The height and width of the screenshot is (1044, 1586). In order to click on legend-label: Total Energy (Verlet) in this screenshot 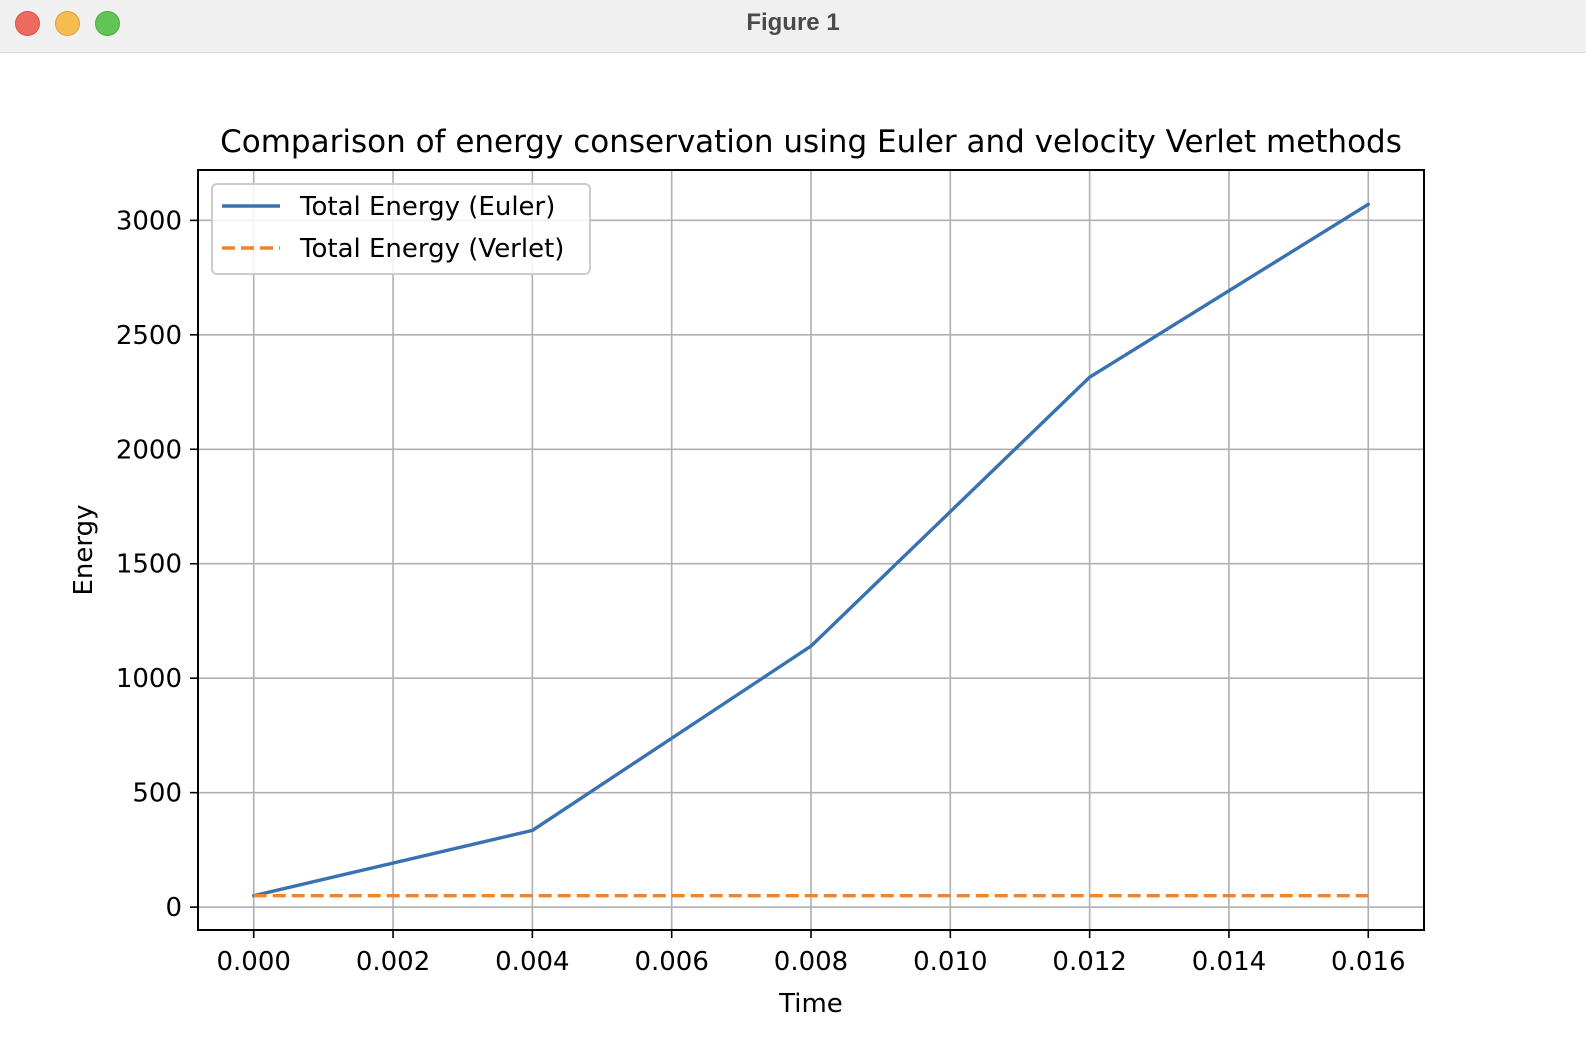, I will do `click(431, 249)`.